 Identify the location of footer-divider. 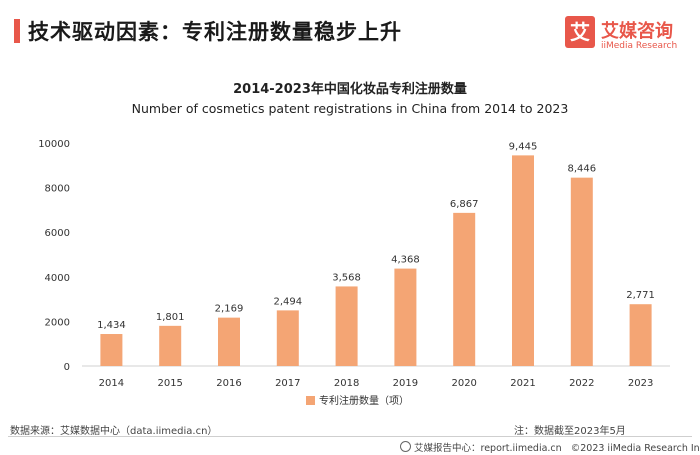
(350, 436).